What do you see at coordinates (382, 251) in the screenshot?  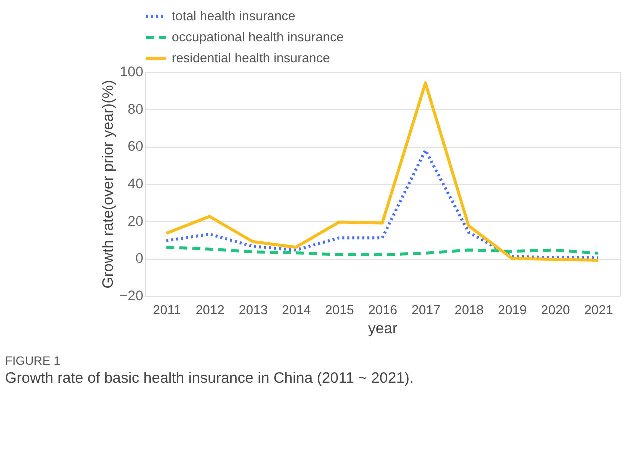 I see `line-series` at bounding box center [382, 251].